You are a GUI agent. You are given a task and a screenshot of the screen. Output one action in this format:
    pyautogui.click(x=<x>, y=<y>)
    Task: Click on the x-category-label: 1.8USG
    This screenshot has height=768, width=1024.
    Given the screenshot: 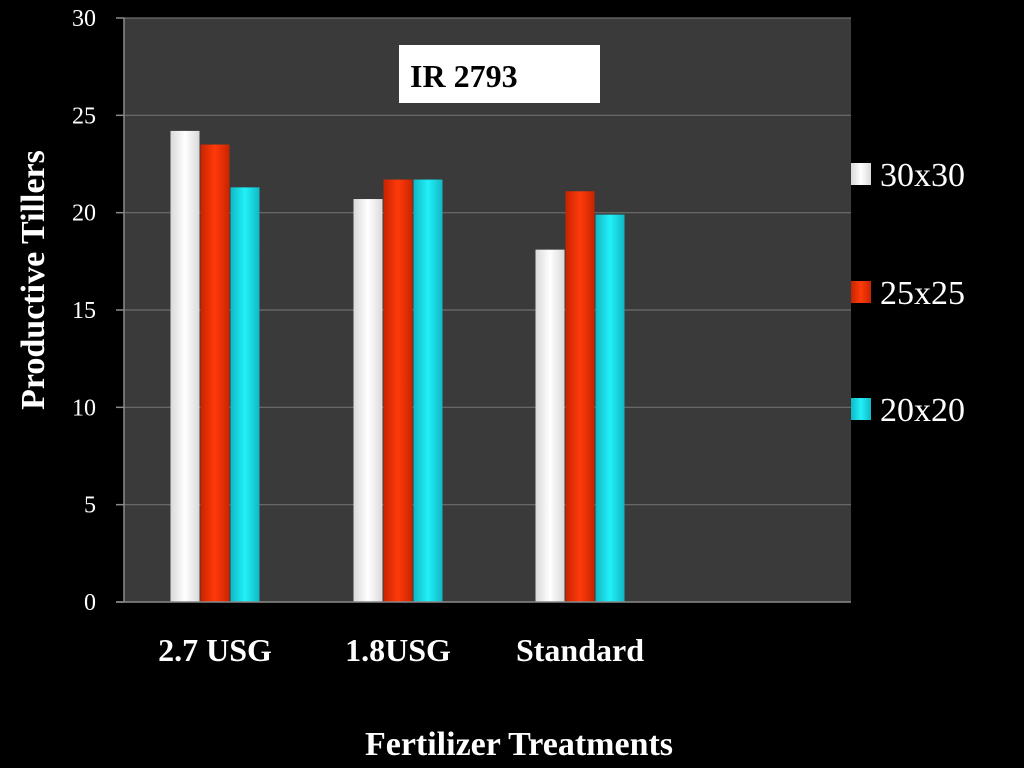 What is the action you would take?
    pyautogui.click(x=398, y=650)
    